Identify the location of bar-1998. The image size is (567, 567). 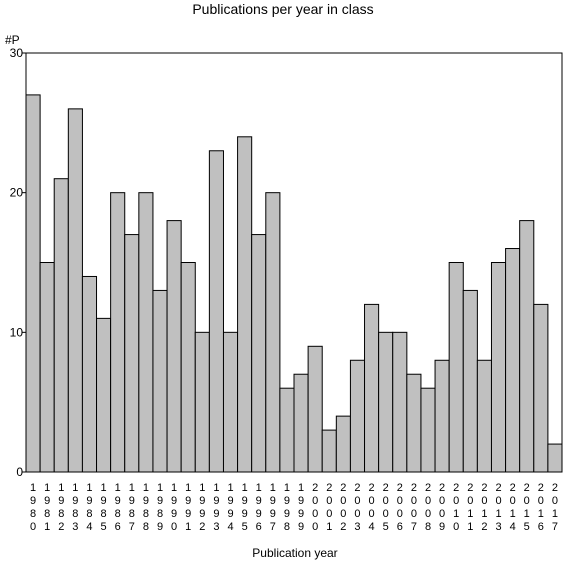
(287, 430).